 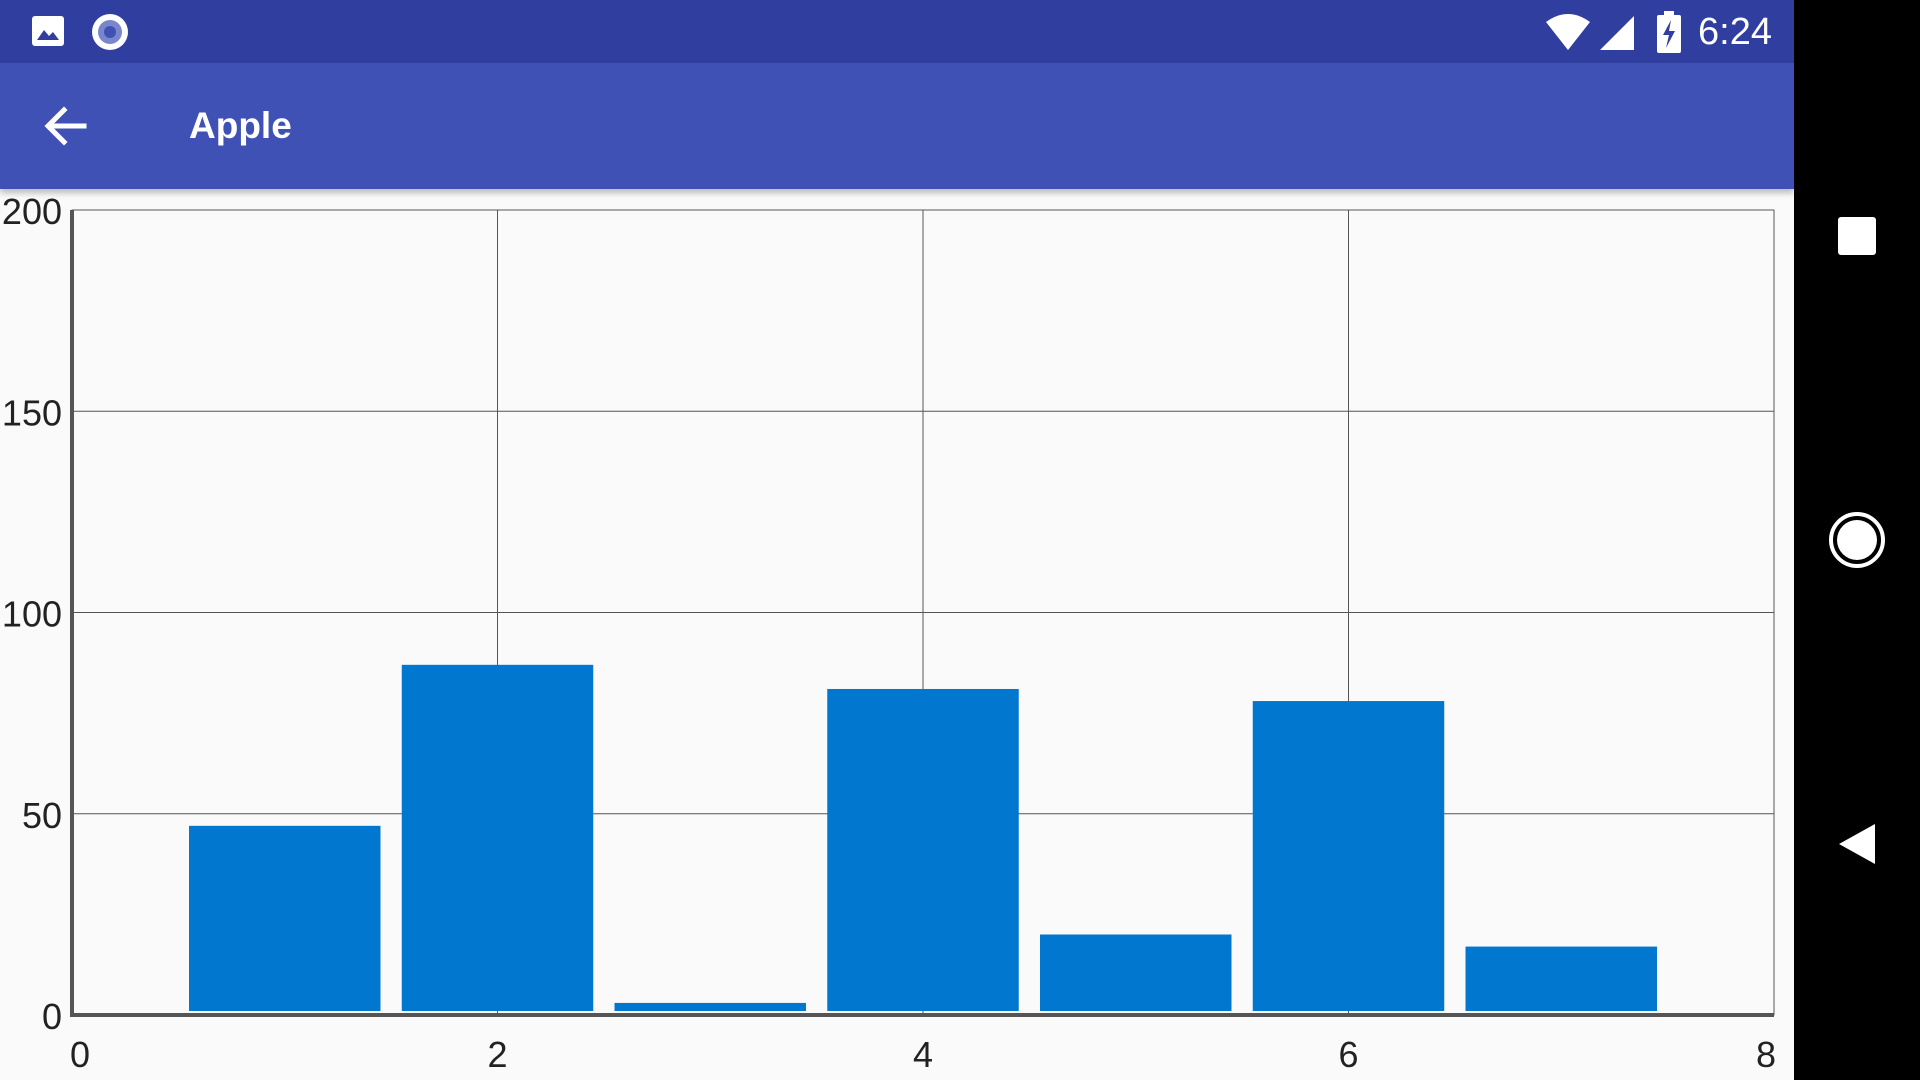 What do you see at coordinates (1617, 32) in the screenshot?
I see `cellular-signal-icon` at bounding box center [1617, 32].